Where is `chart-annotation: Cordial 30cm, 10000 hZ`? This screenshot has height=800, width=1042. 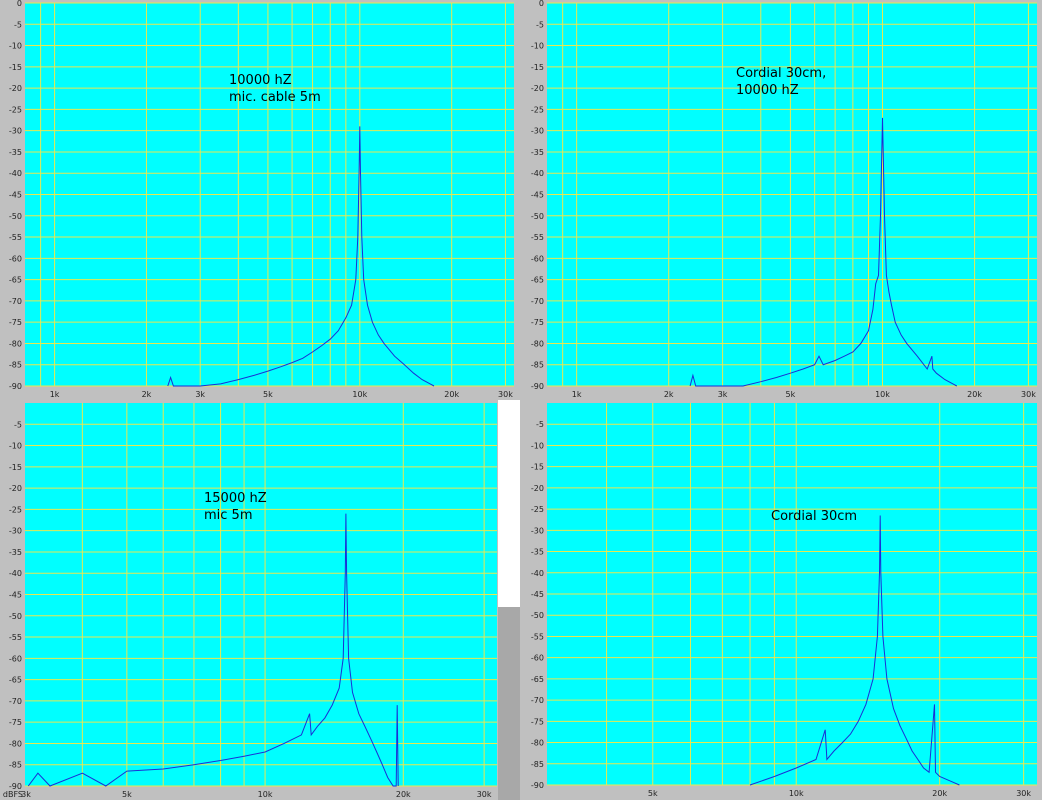
chart-annotation: Cordial 30cm, 10000 hZ is located at coordinates (781, 82).